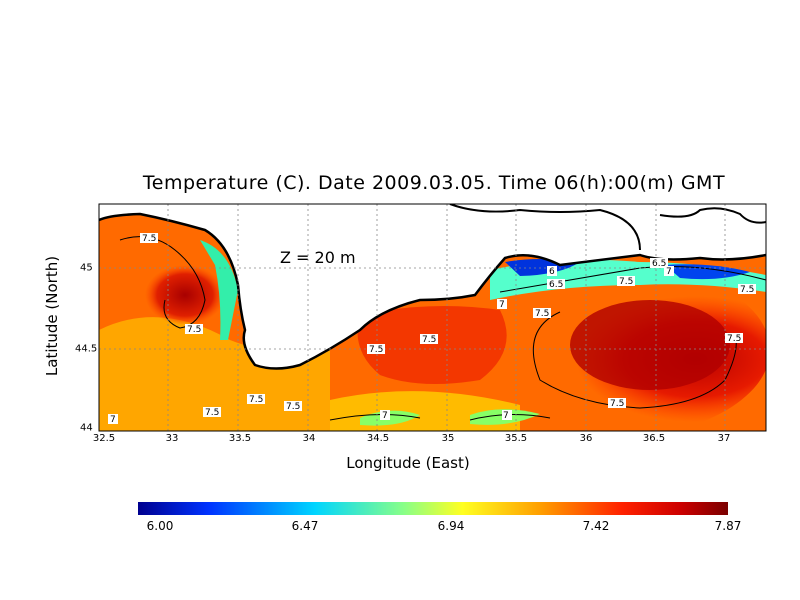 The image size is (800, 600). I want to click on x-tick: 34.5, so click(378, 438).